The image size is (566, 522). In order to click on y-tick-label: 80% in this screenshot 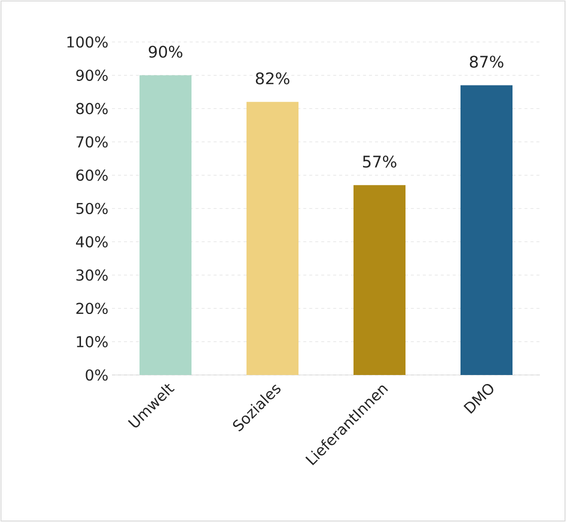, I will do `click(92, 108)`.